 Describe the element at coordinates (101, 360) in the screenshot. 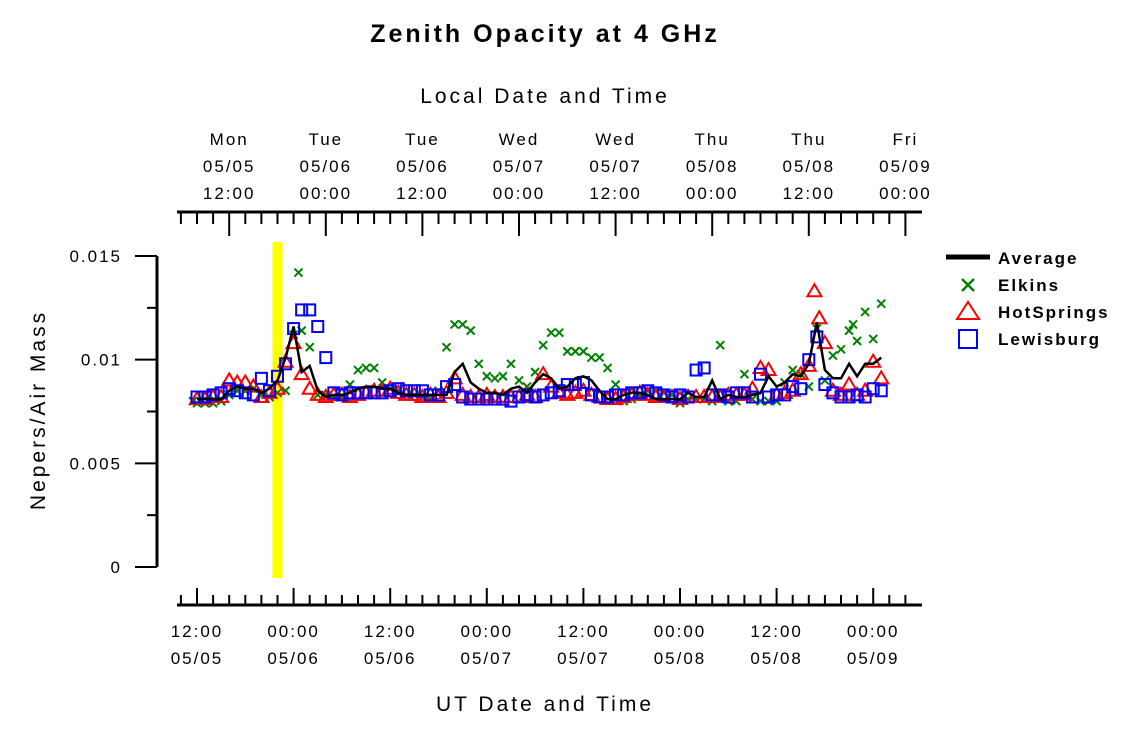

I see `y-tick-label: 0.01` at that location.